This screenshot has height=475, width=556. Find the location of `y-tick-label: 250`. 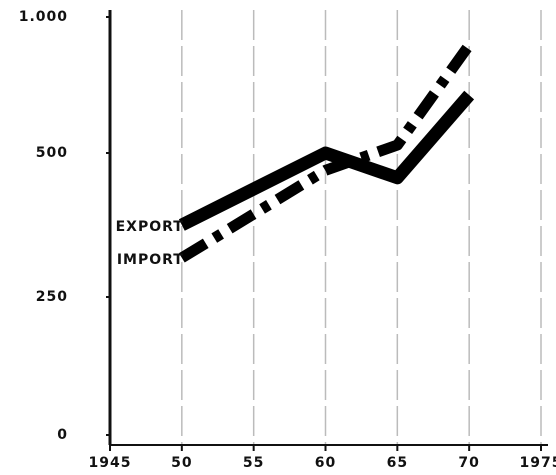

y-tick-label: 250 is located at coordinates (52, 297).